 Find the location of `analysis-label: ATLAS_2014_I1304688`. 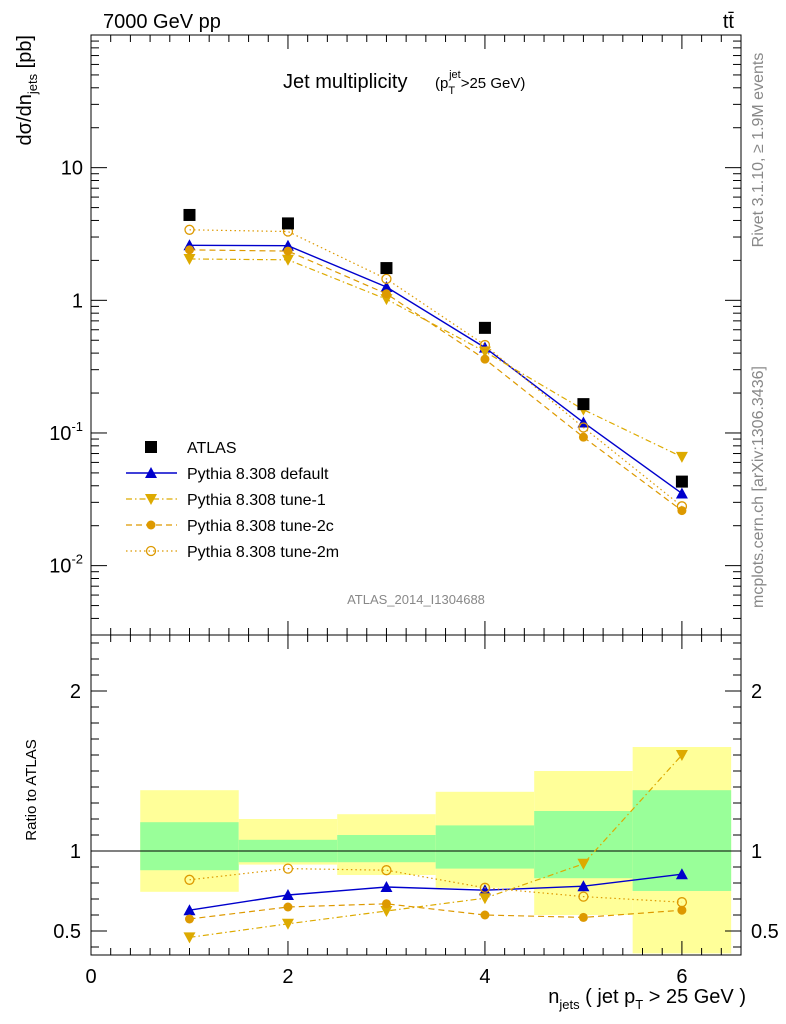

analysis-label: ATLAS_2014_I1304688 is located at coordinates (416, 599).